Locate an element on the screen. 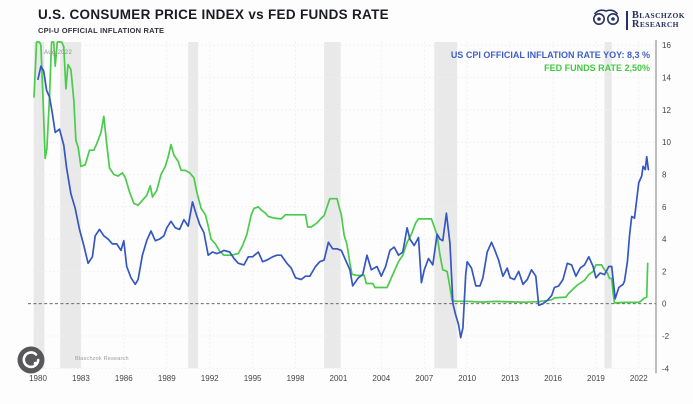  x-tick-label: 2022 is located at coordinates (639, 378).